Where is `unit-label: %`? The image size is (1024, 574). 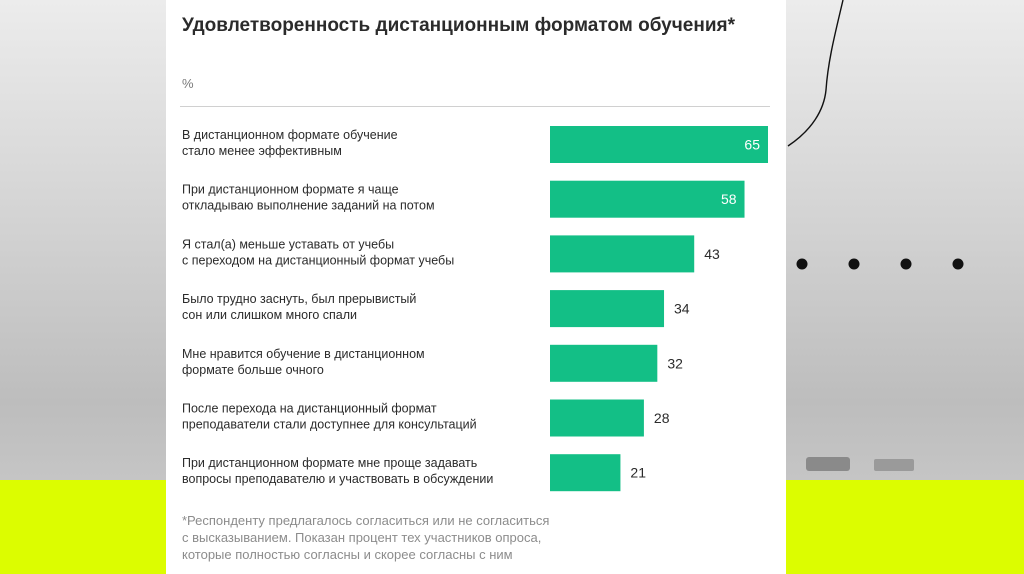
unit-label: % is located at coordinates (188, 83).